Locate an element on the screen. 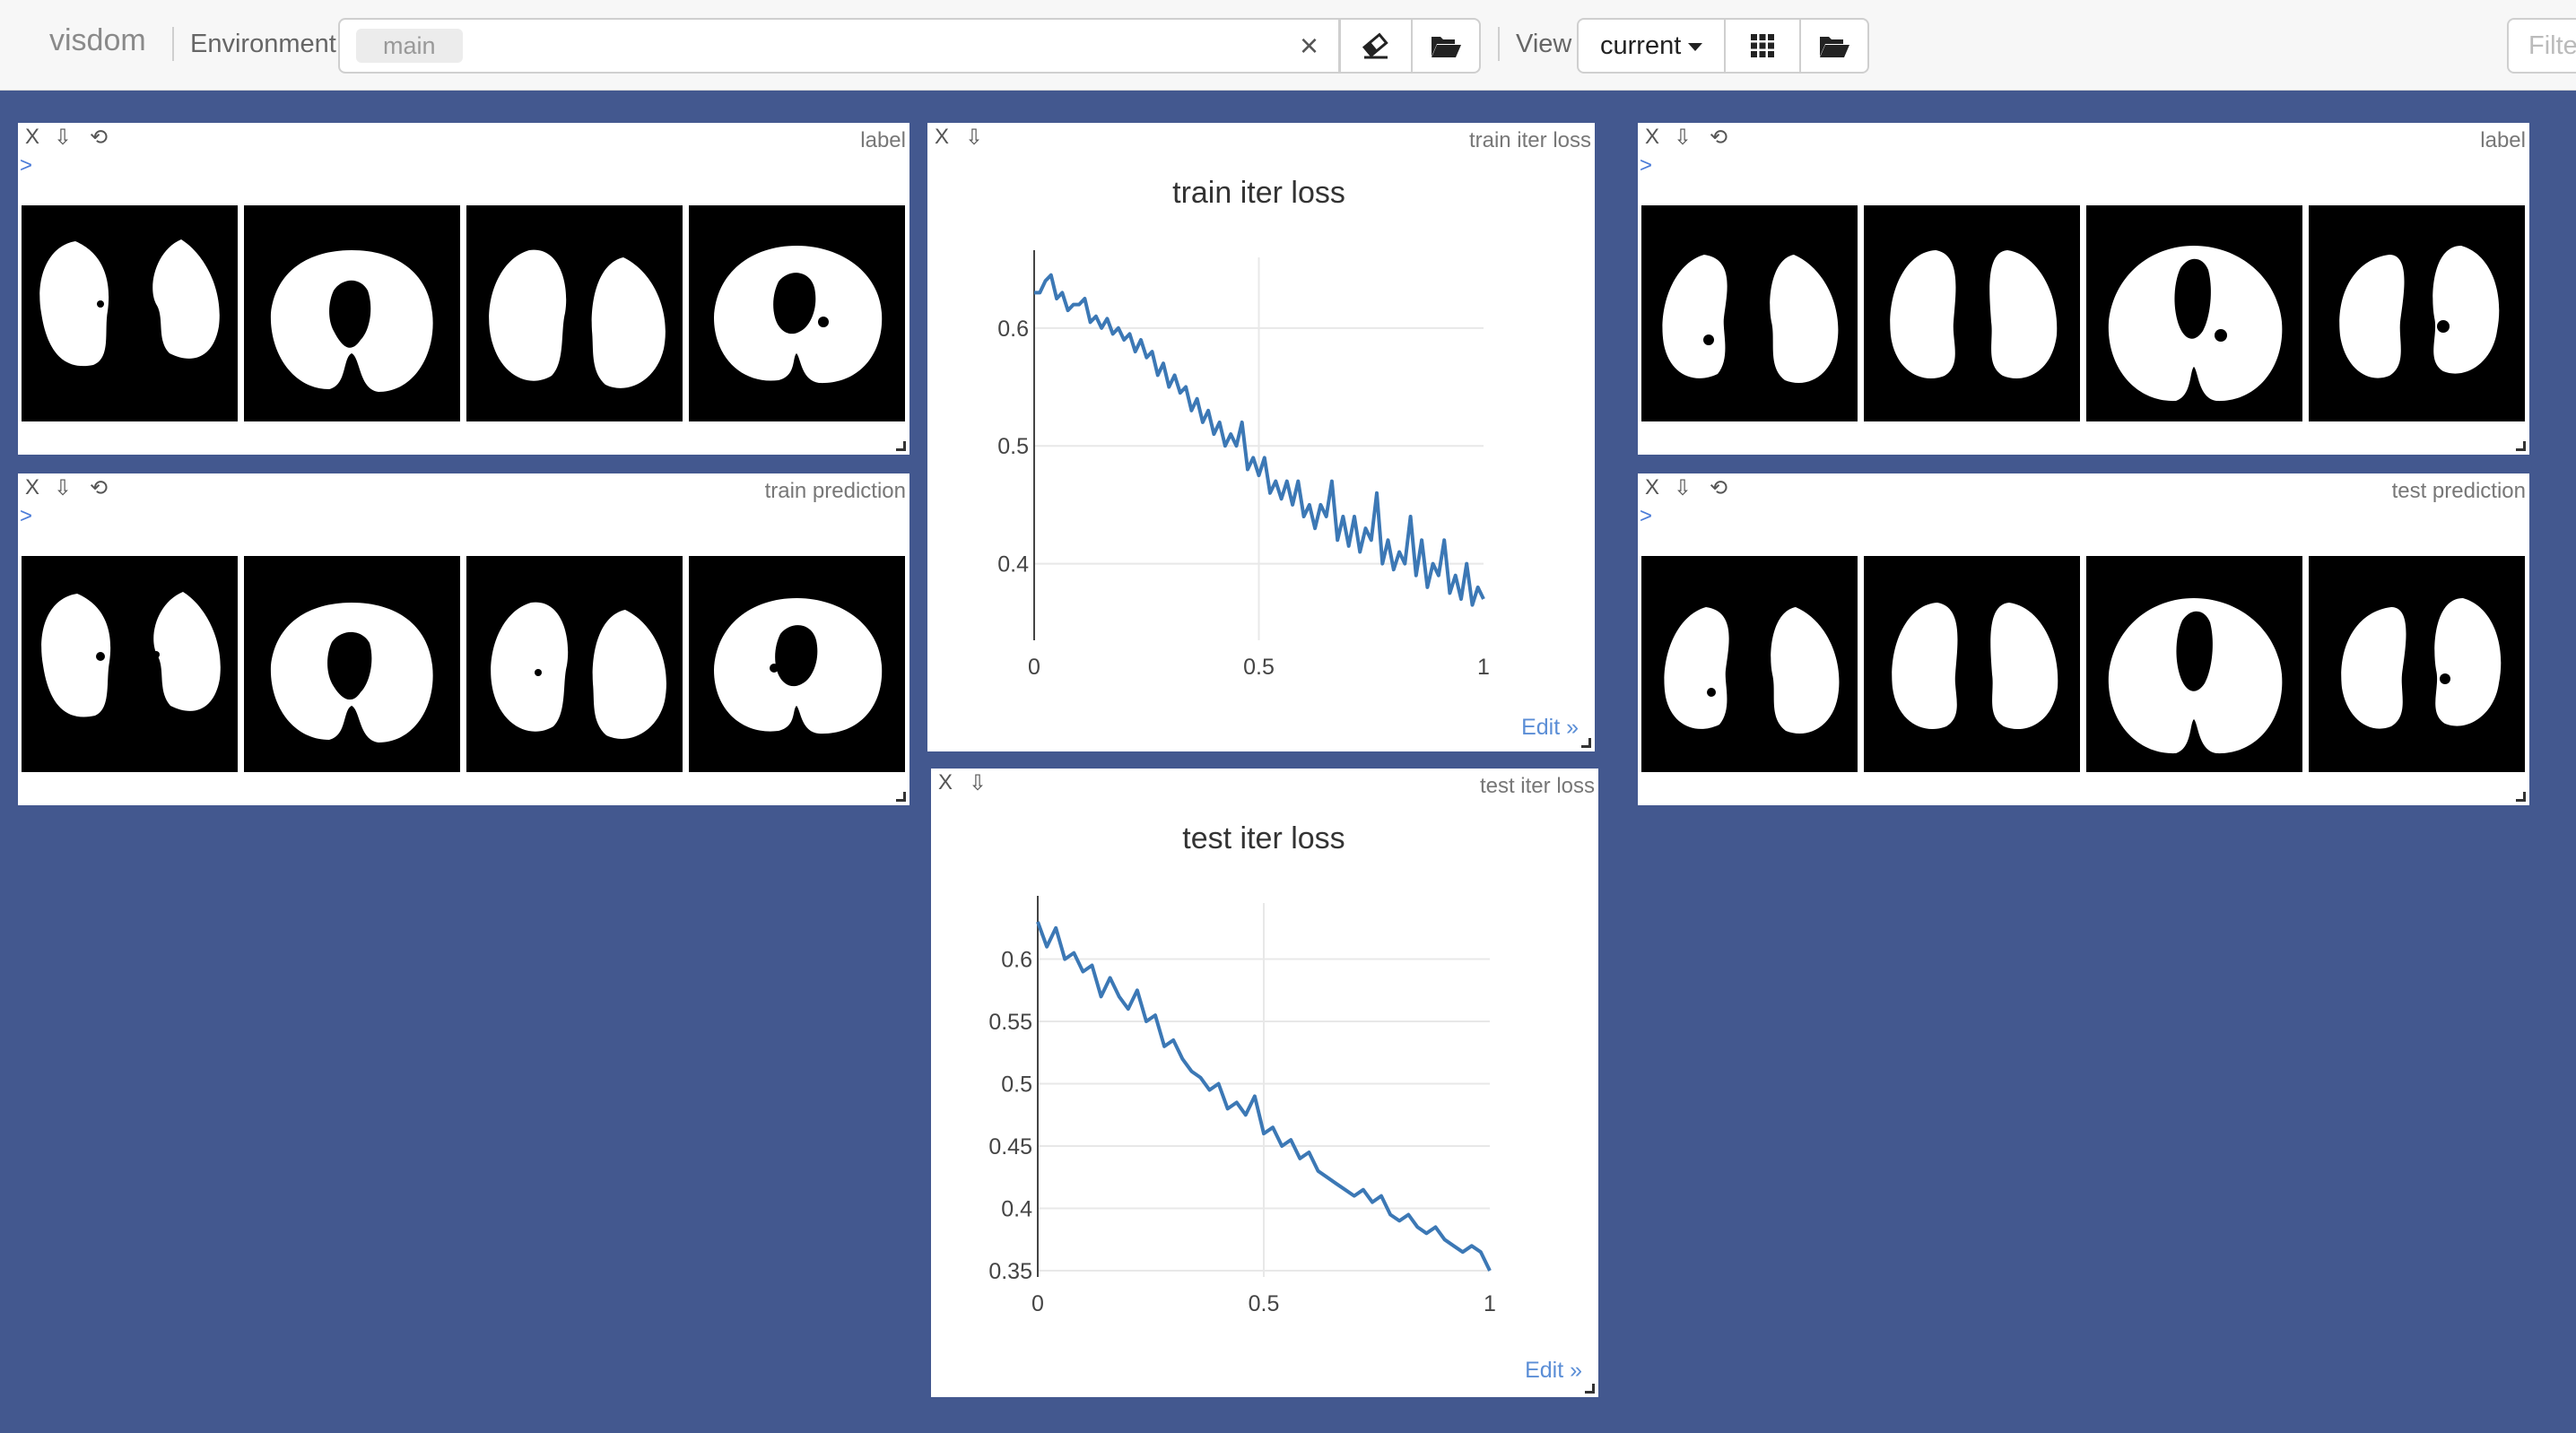 This screenshot has height=1433, width=2576. pane-title: test iter loss is located at coordinates (1537, 786).